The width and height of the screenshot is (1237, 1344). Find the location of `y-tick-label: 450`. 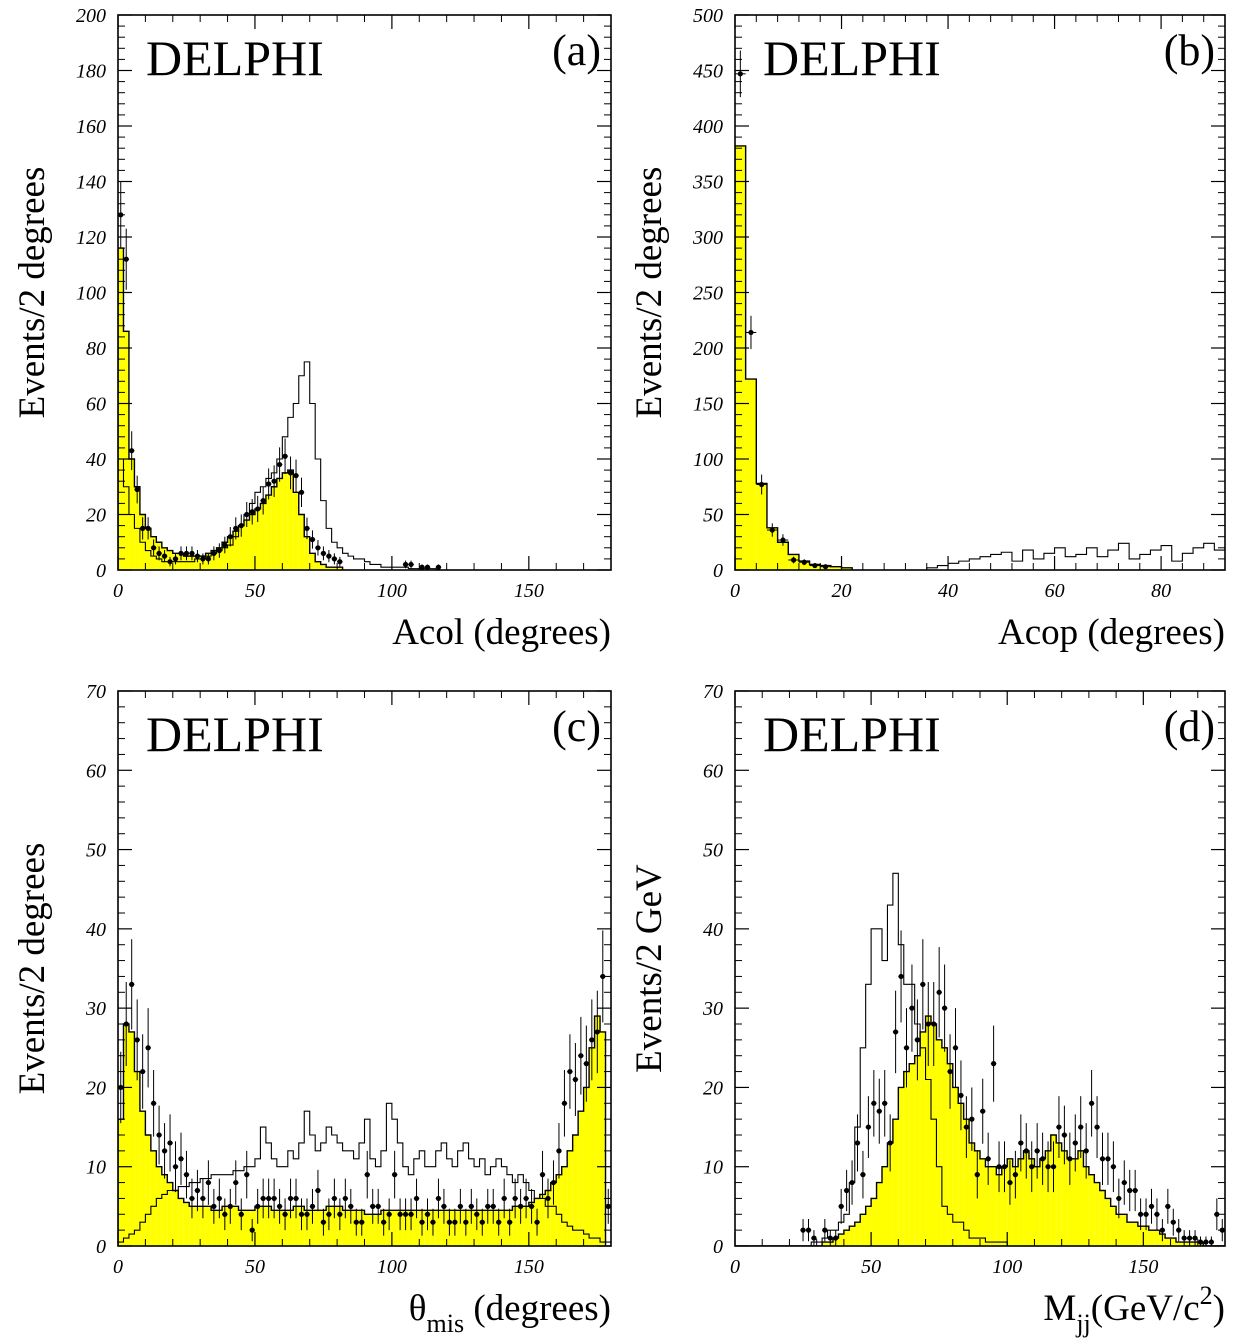

y-tick-label: 450 is located at coordinates (708, 72).